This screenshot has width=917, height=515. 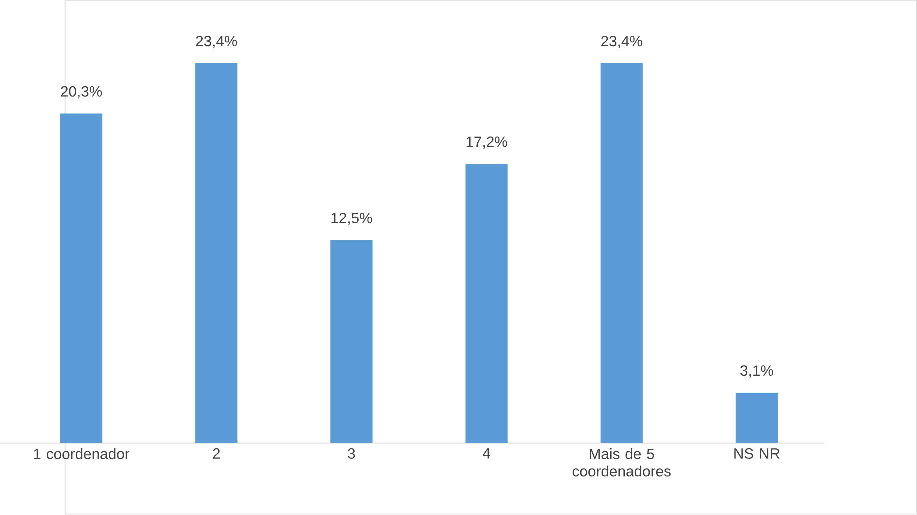 What do you see at coordinates (352, 219) in the screenshot?
I see `data-label: 12,5%` at bounding box center [352, 219].